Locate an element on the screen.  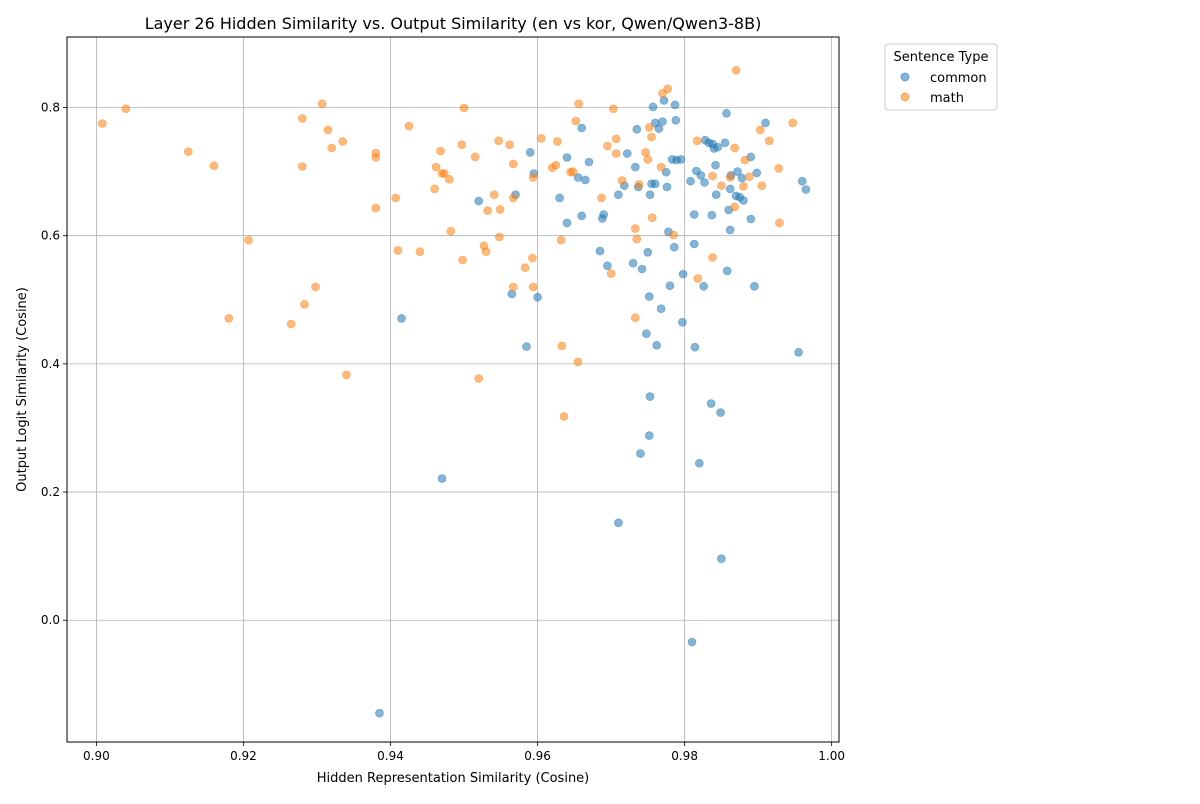
y-tick-label: 0.8 is located at coordinates (50, 108).